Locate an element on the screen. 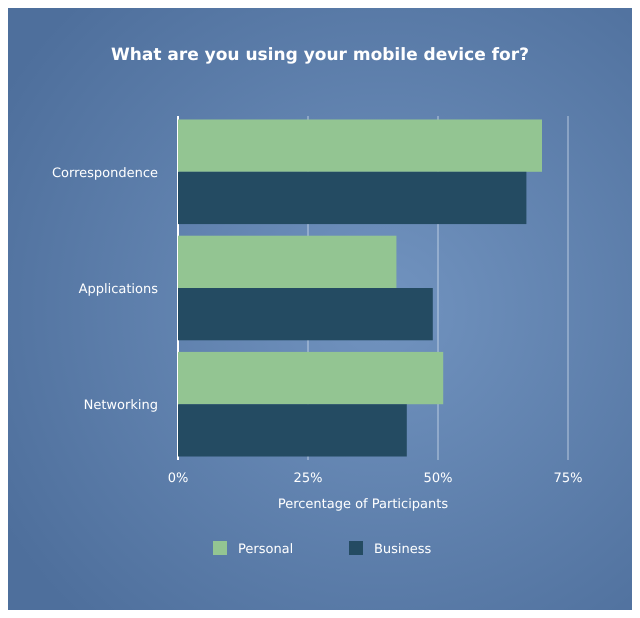  x-axis-title: Percentage of Participants is located at coordinates (363, 504).